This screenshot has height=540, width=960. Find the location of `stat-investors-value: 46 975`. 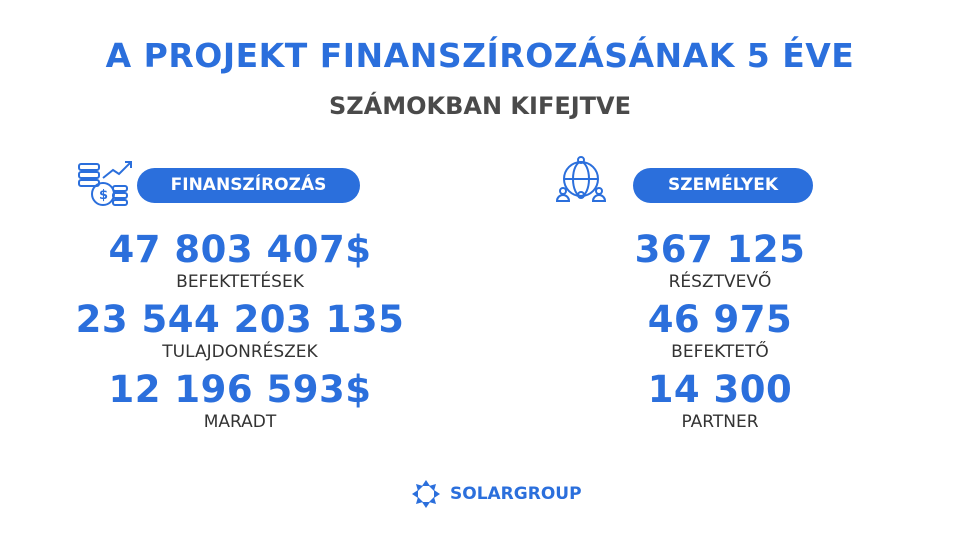

stat-investors-value: 46 975 is located at coordinates (720, 319).